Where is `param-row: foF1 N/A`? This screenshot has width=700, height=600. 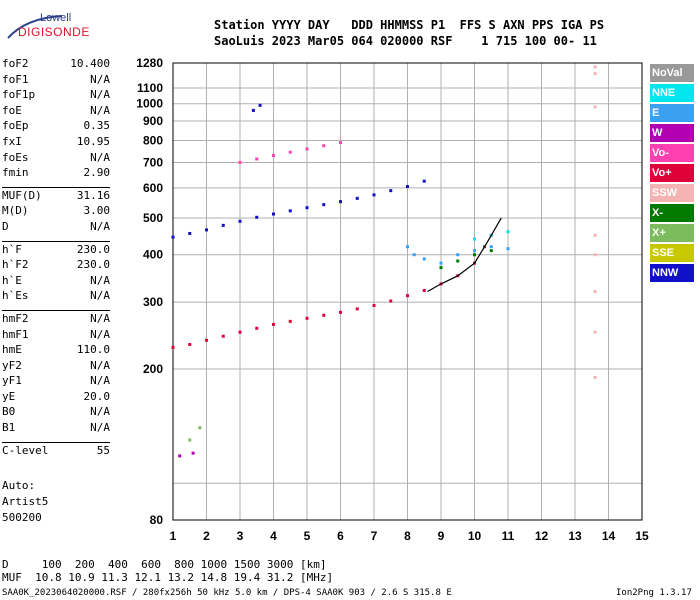
param-row: foF1 N/A is located at coordinates (56, 80).